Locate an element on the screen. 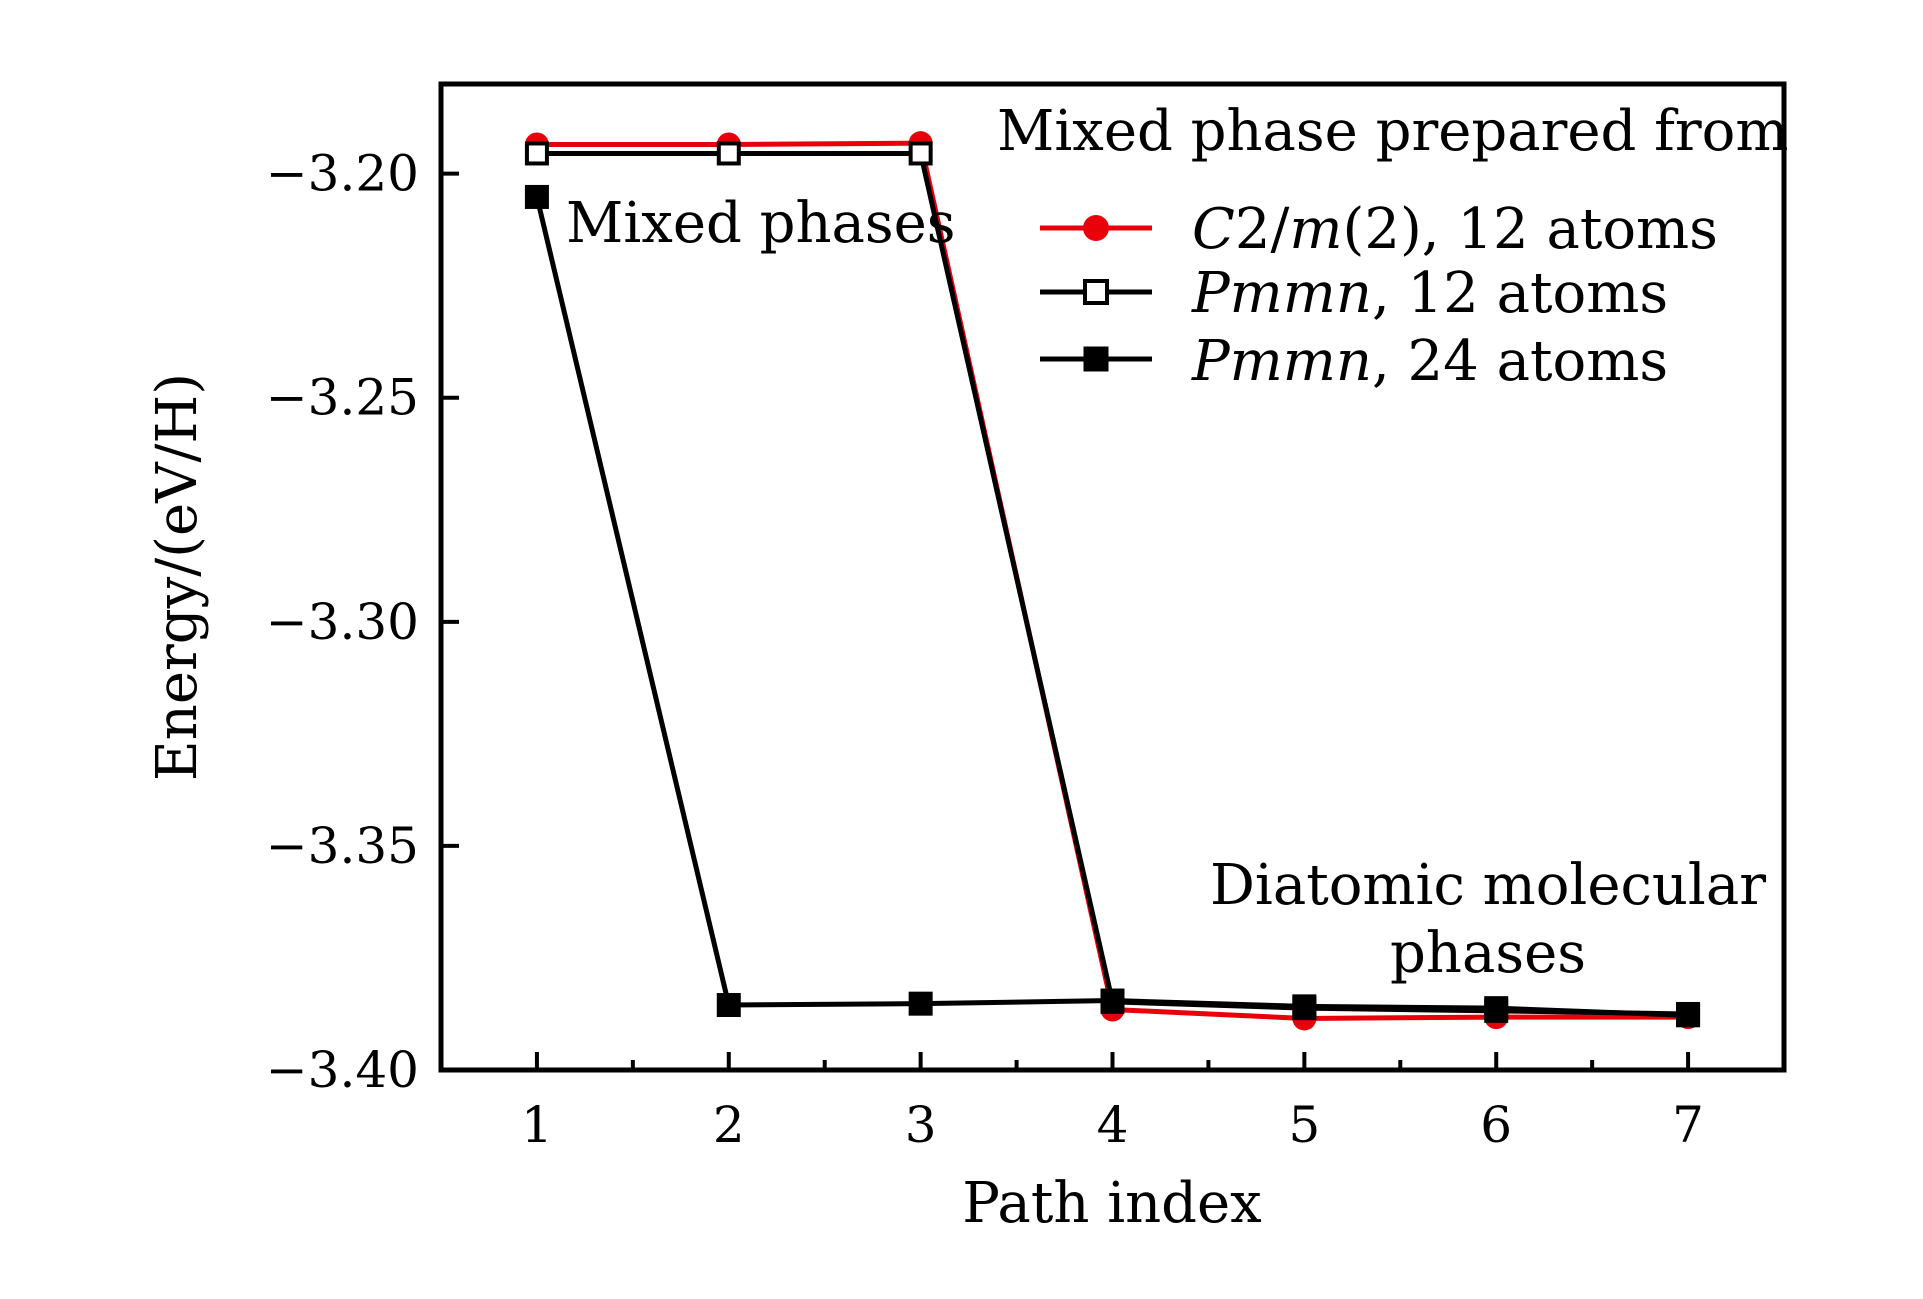  x-tick-label: 1 is located at coordinates (537, 1125).